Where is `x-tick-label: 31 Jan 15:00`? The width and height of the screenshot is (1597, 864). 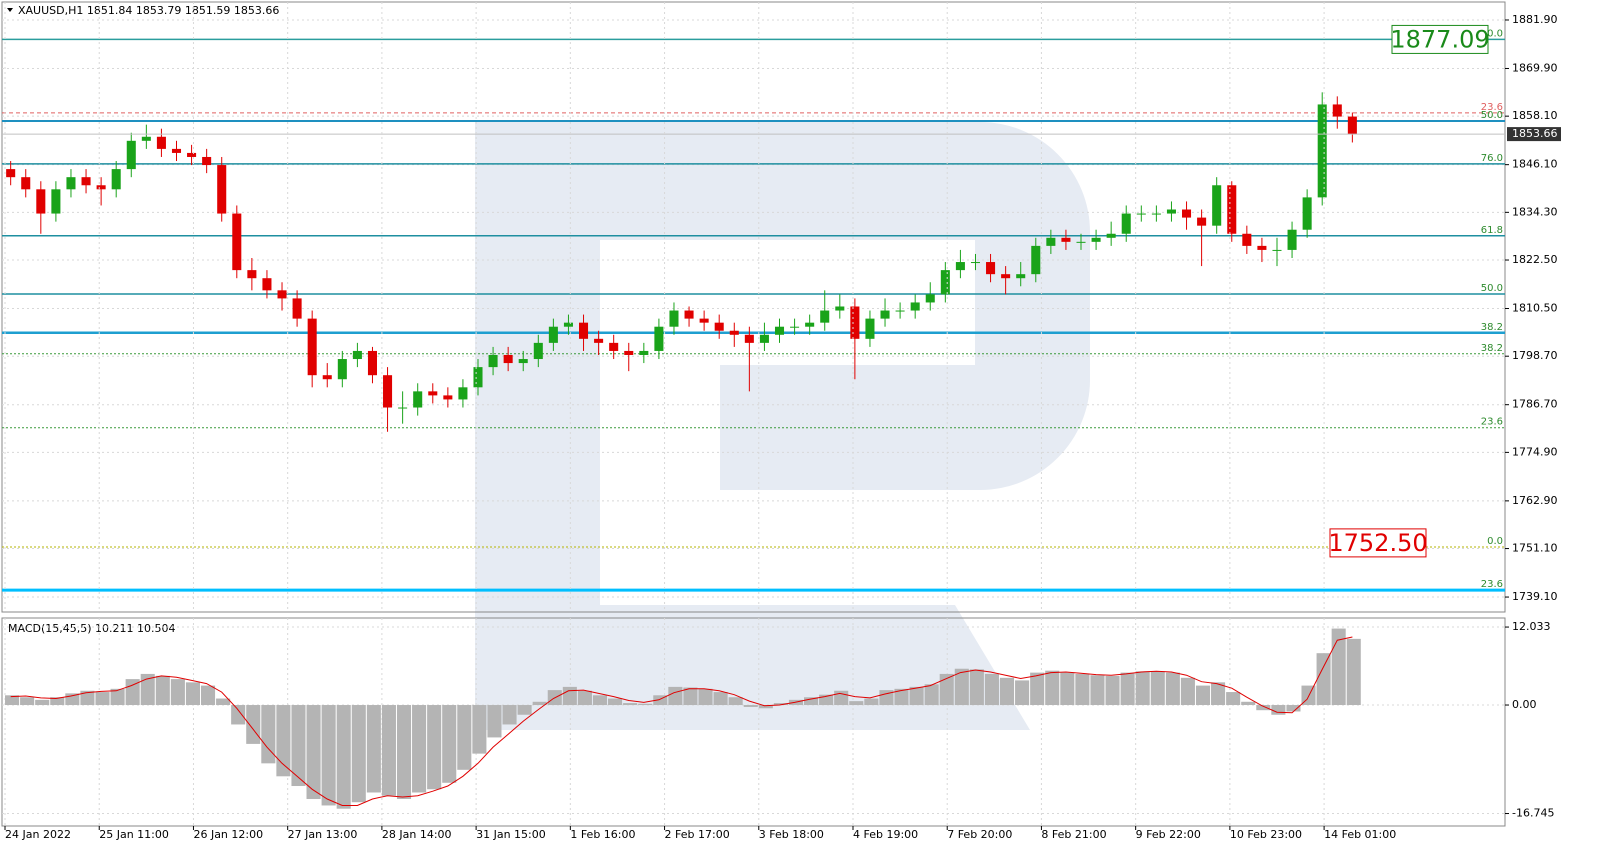 x-tick-label: 31 Jan 15:00 is located at coordinates (511, 834).